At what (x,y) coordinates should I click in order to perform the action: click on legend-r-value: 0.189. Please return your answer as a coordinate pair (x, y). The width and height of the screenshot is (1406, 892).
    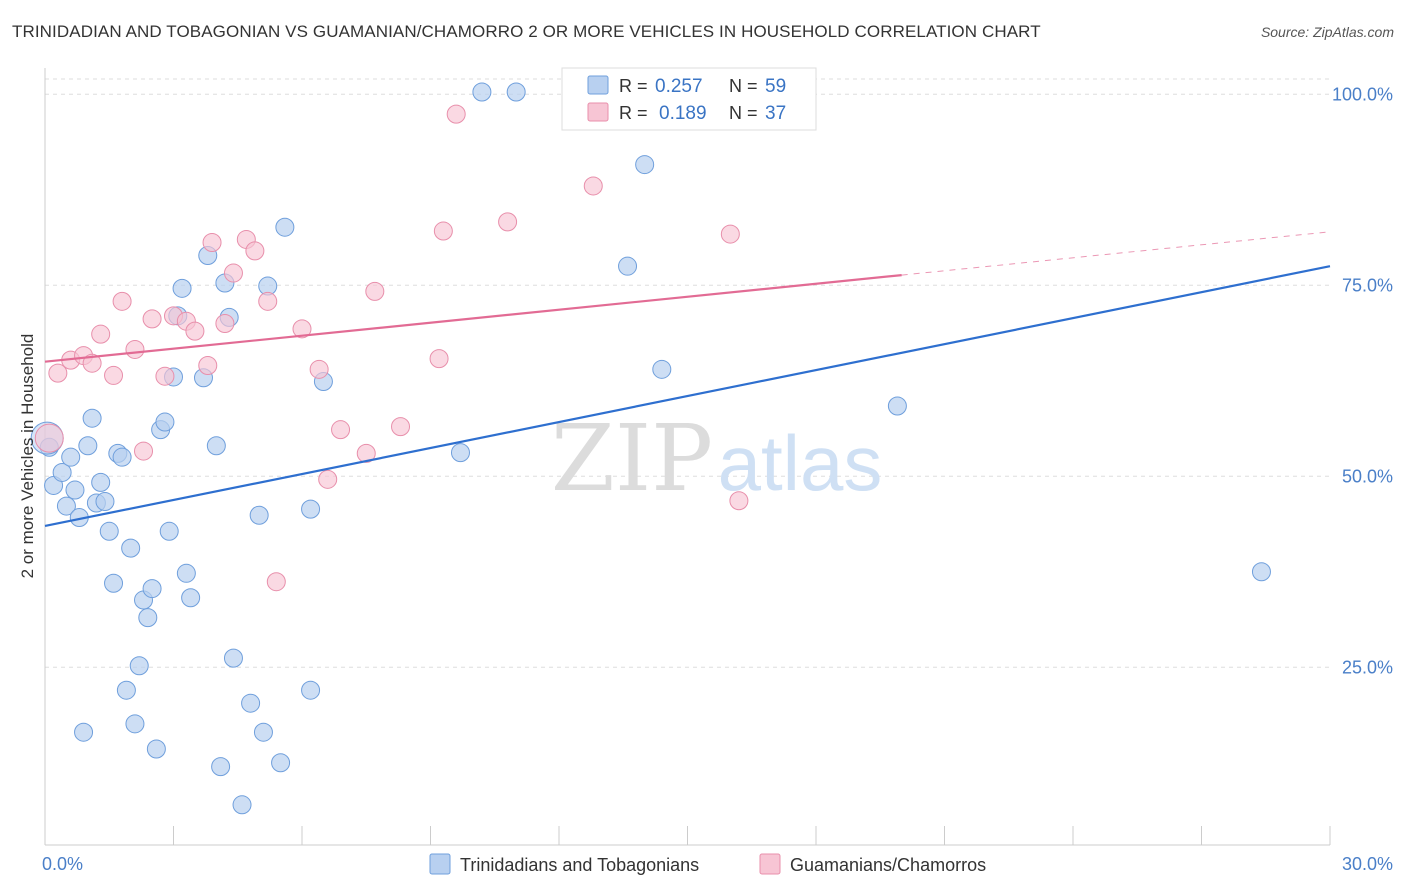
    Looking at the image, I should click on (683, 113).